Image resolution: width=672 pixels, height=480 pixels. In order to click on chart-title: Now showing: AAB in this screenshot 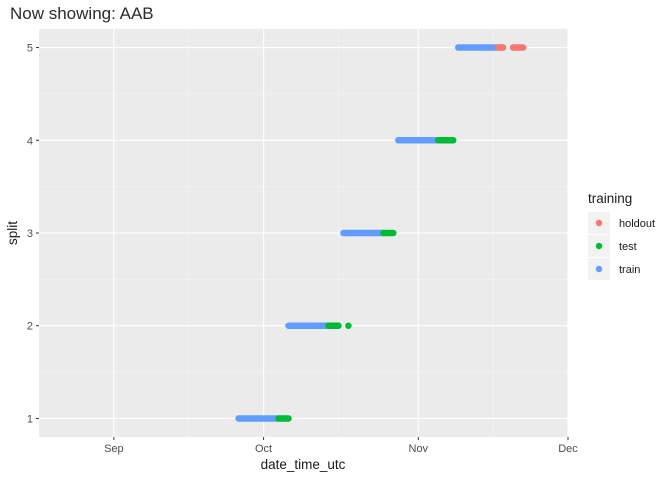, I will do `click(82, 13)`.